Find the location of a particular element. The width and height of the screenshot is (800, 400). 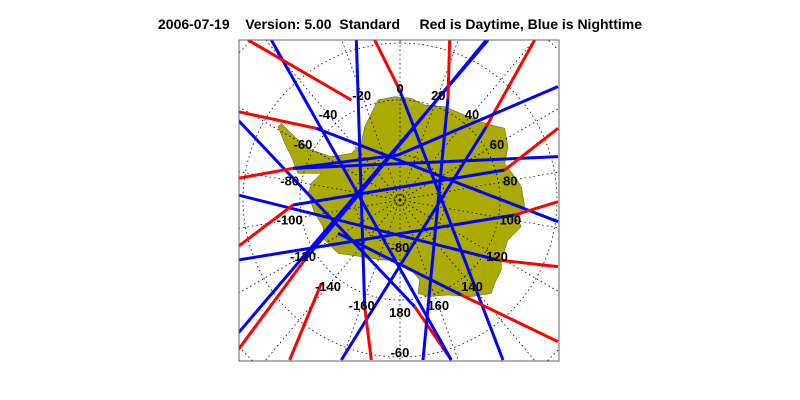

title-mode: Standard is located at coordinates (370, 24).